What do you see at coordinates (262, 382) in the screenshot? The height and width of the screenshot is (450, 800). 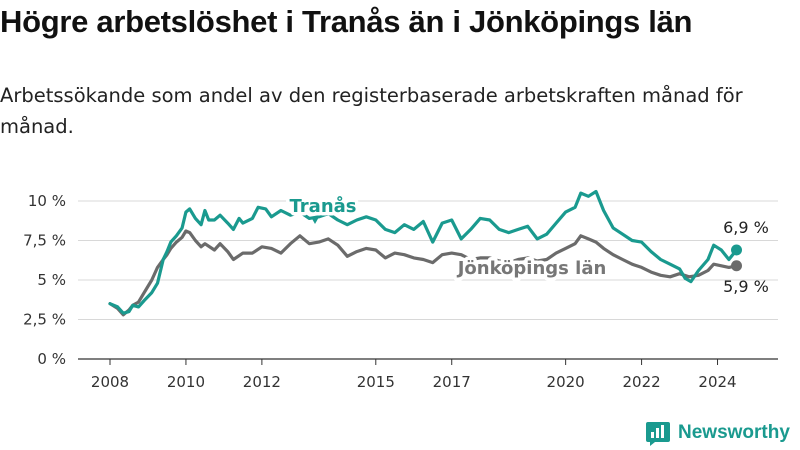 I see `x-tick-label: 2012` at bounding box center [262, 382].